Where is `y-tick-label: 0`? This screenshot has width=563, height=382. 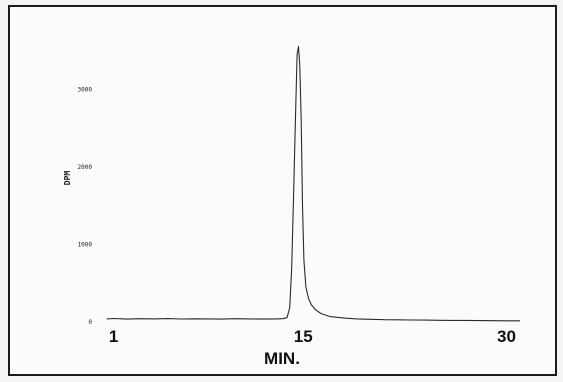
y-tick-label: 0 is located at coordinates (90, 322).